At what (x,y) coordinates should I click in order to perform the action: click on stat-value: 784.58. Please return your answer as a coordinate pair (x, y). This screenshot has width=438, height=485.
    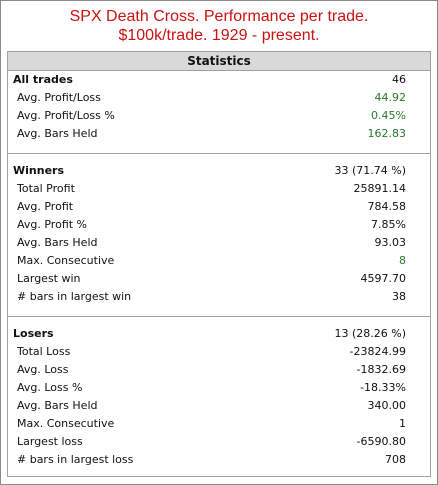
    Looking at the image, I should click on (387, 206).